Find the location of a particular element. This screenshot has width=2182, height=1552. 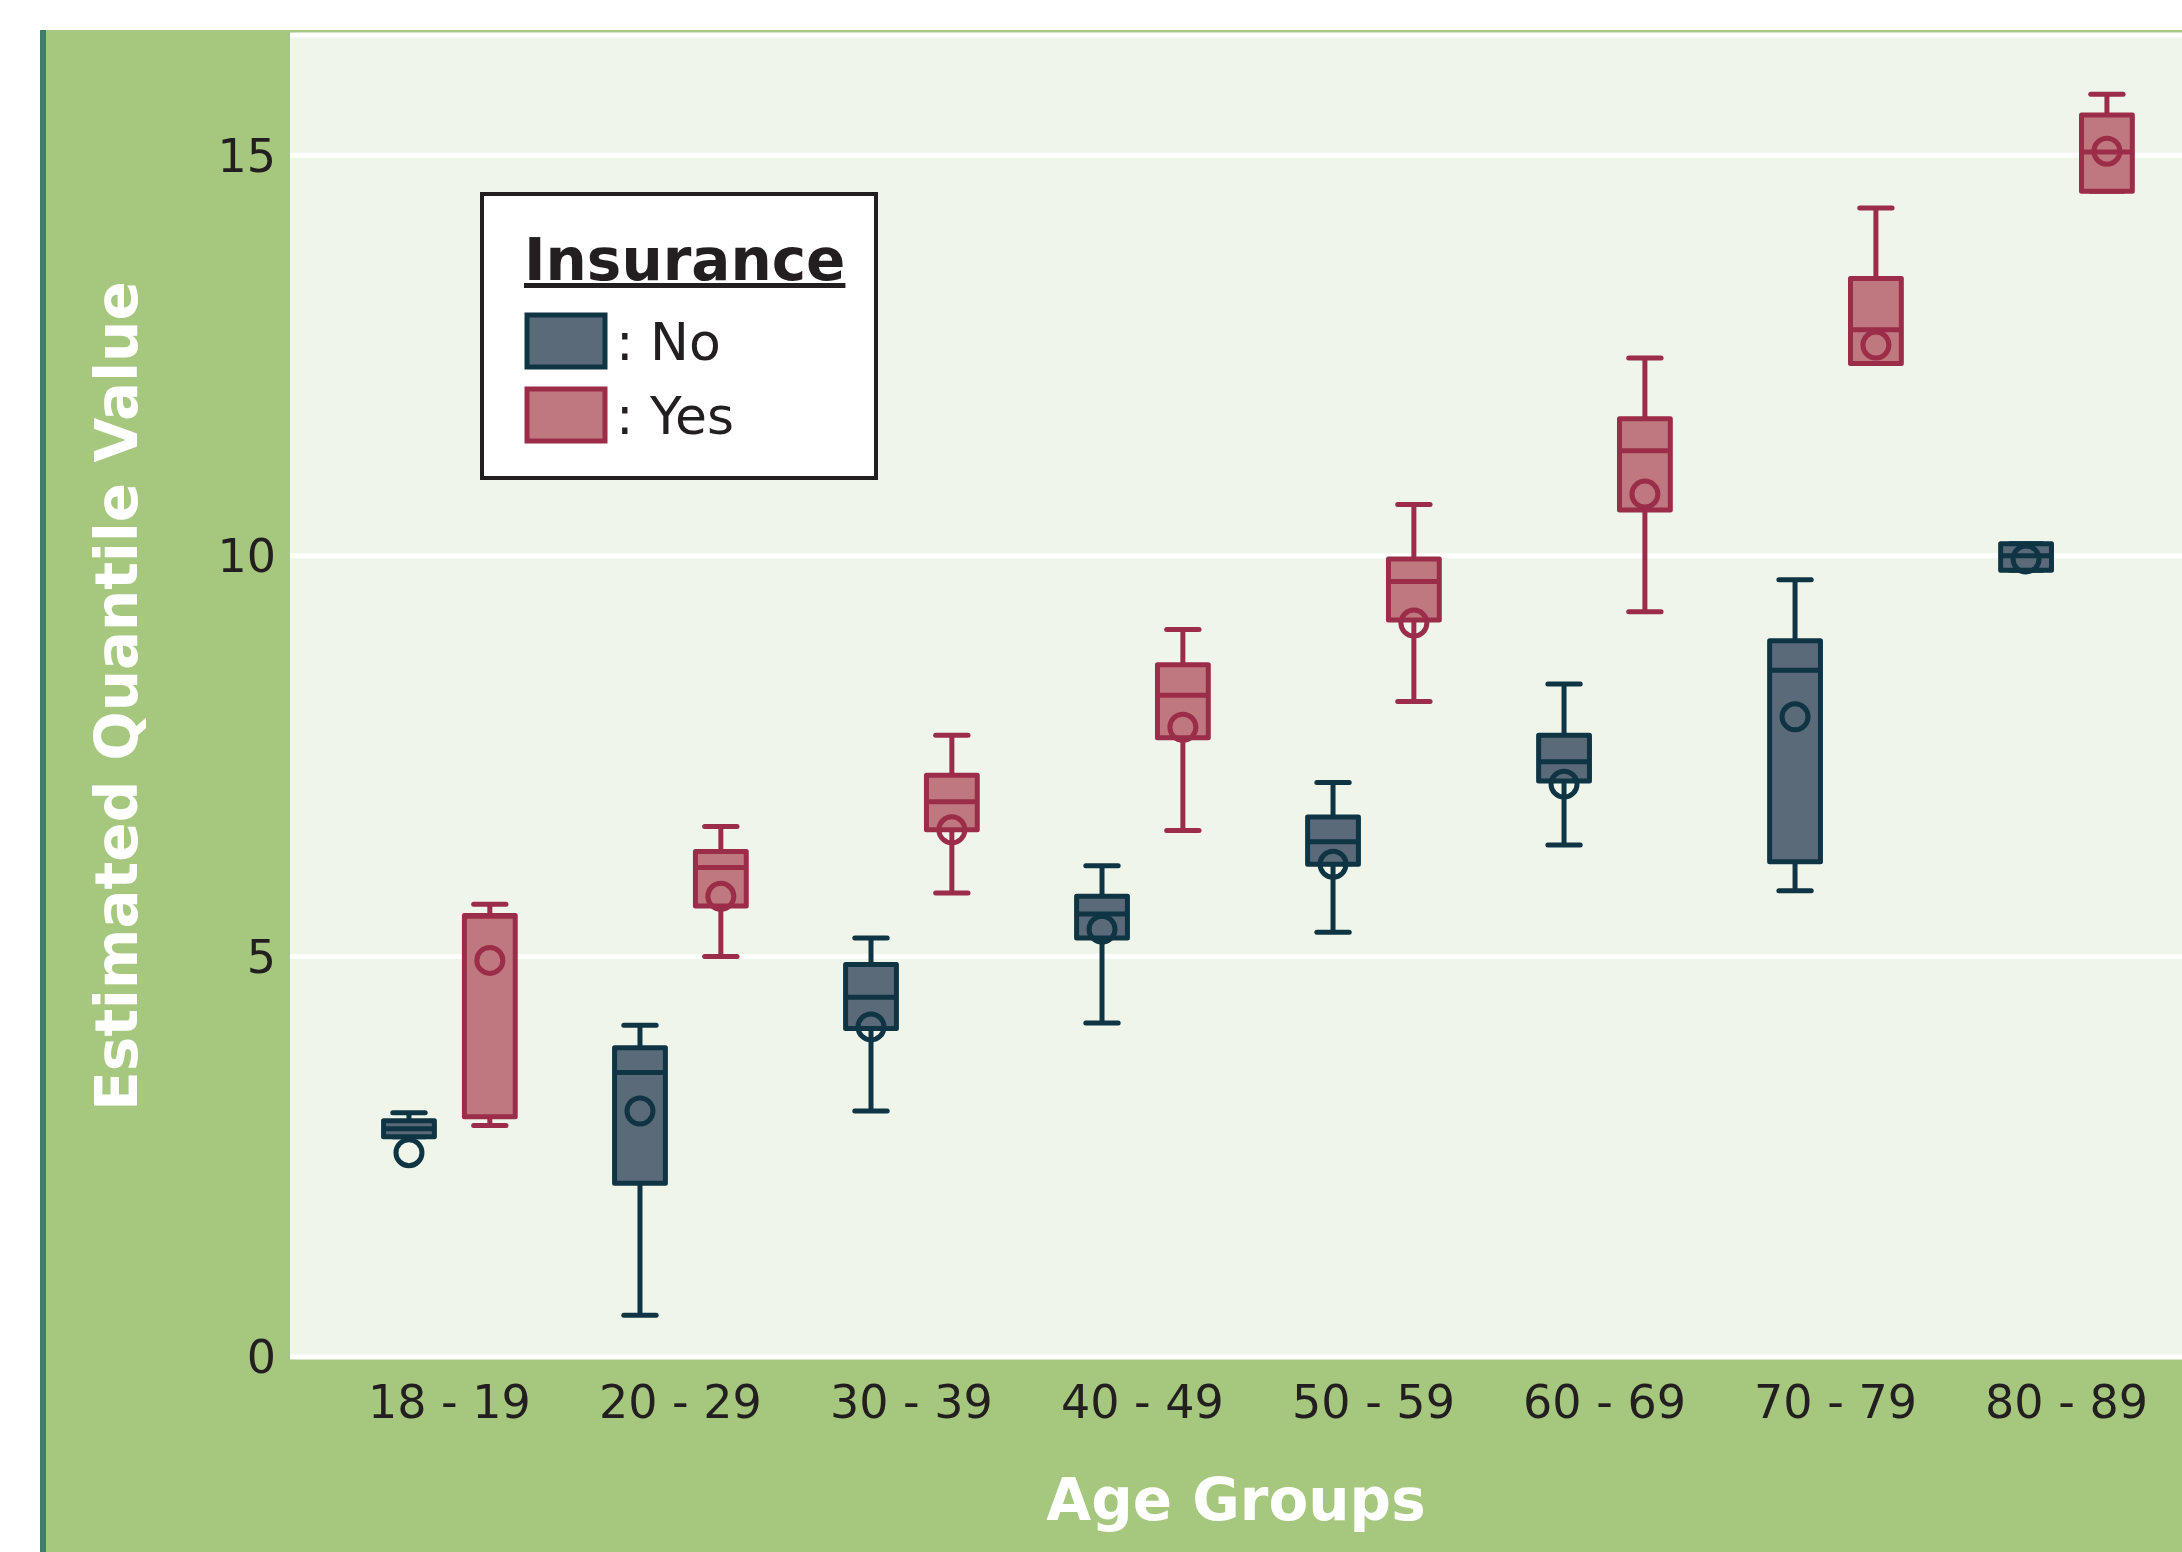

x-tick-label: 50 - 59 is located at coordinates (1373, 1401).